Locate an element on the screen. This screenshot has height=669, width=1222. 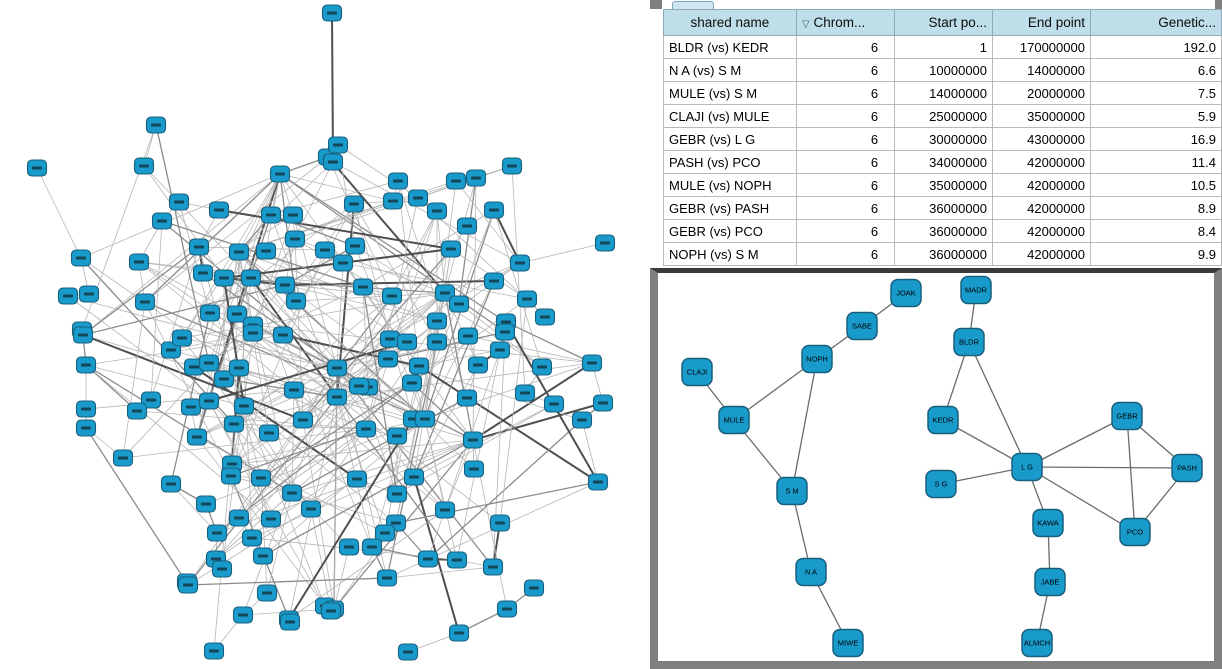
network-node: JOAK is located at coordinates (906, 293).